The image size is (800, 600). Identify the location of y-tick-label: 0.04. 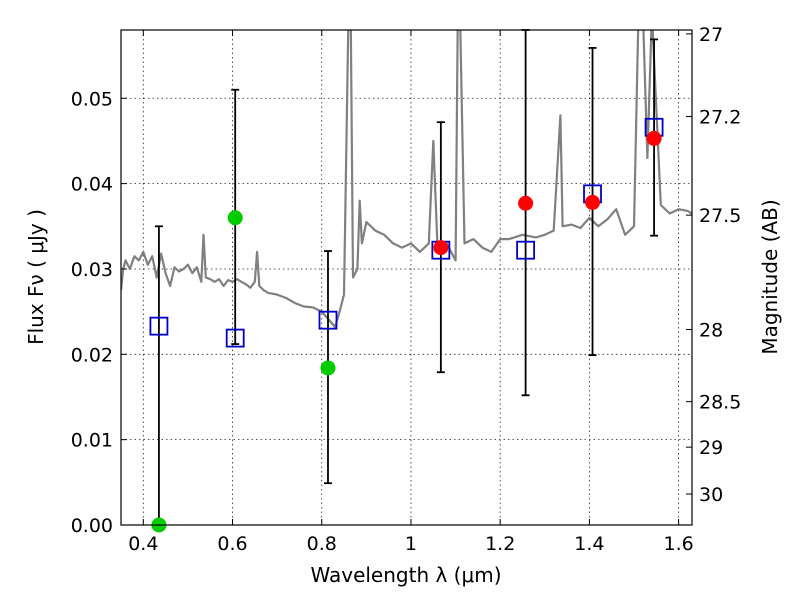
(92, 185).